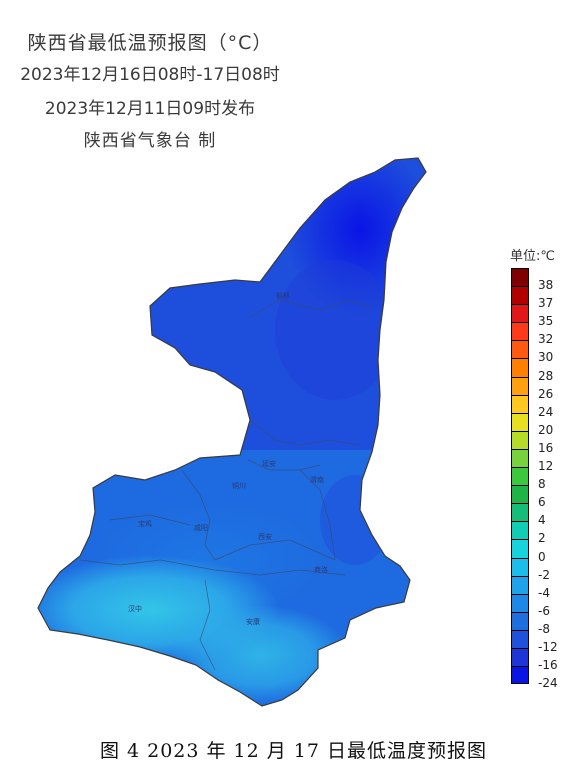 This screenshot has height=766, width=587. Describe the element at coordinates (201, 527) in the screenshot. I see `city-label: 咸阳` at that location.